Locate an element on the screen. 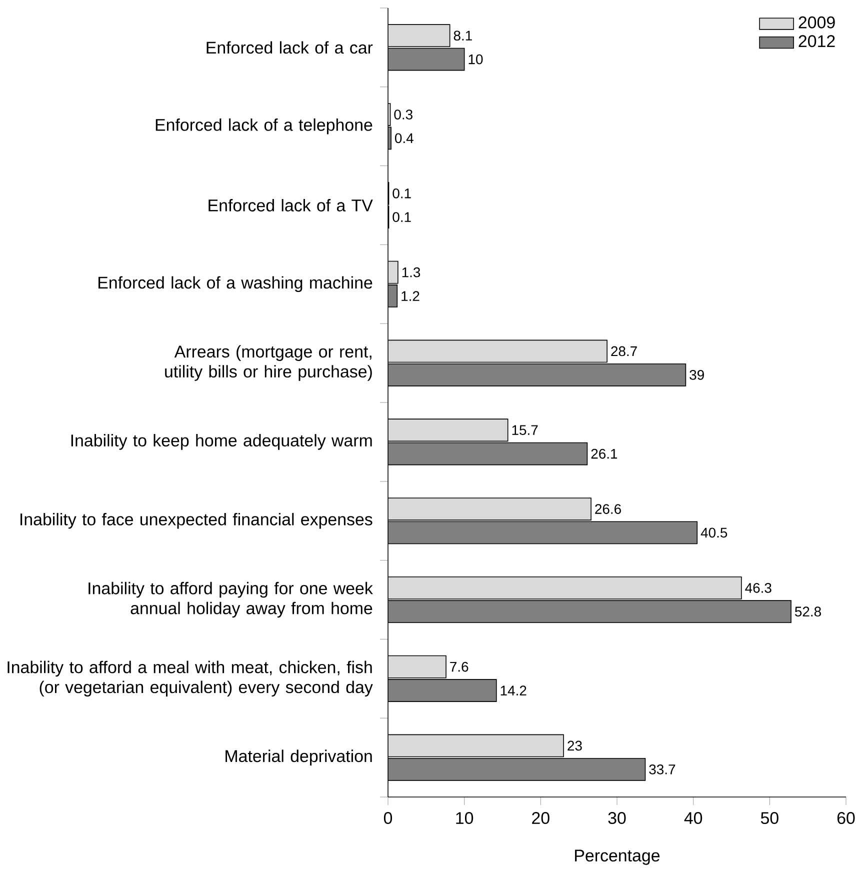 The image size is (861, 873). y-tick-label: Enforced lack of a car is located at coordinates (289, 47).